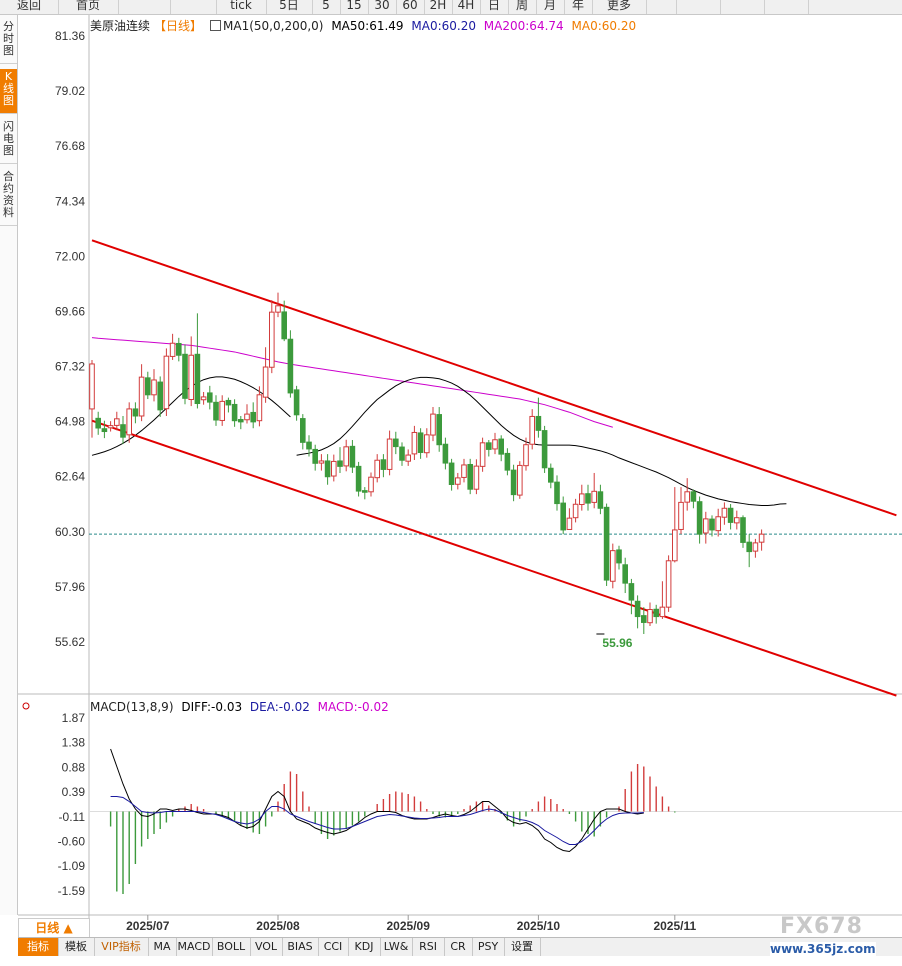 This screenshot has height=966, width=902. I want to click on price-tick-label: 64.98, so click(70, 422).